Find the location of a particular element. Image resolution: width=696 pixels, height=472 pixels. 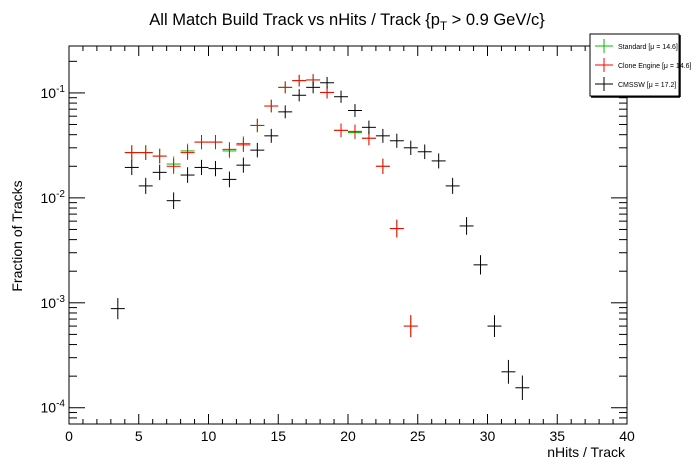

x-tick-label: 30 is located at coordinates (488, 436).